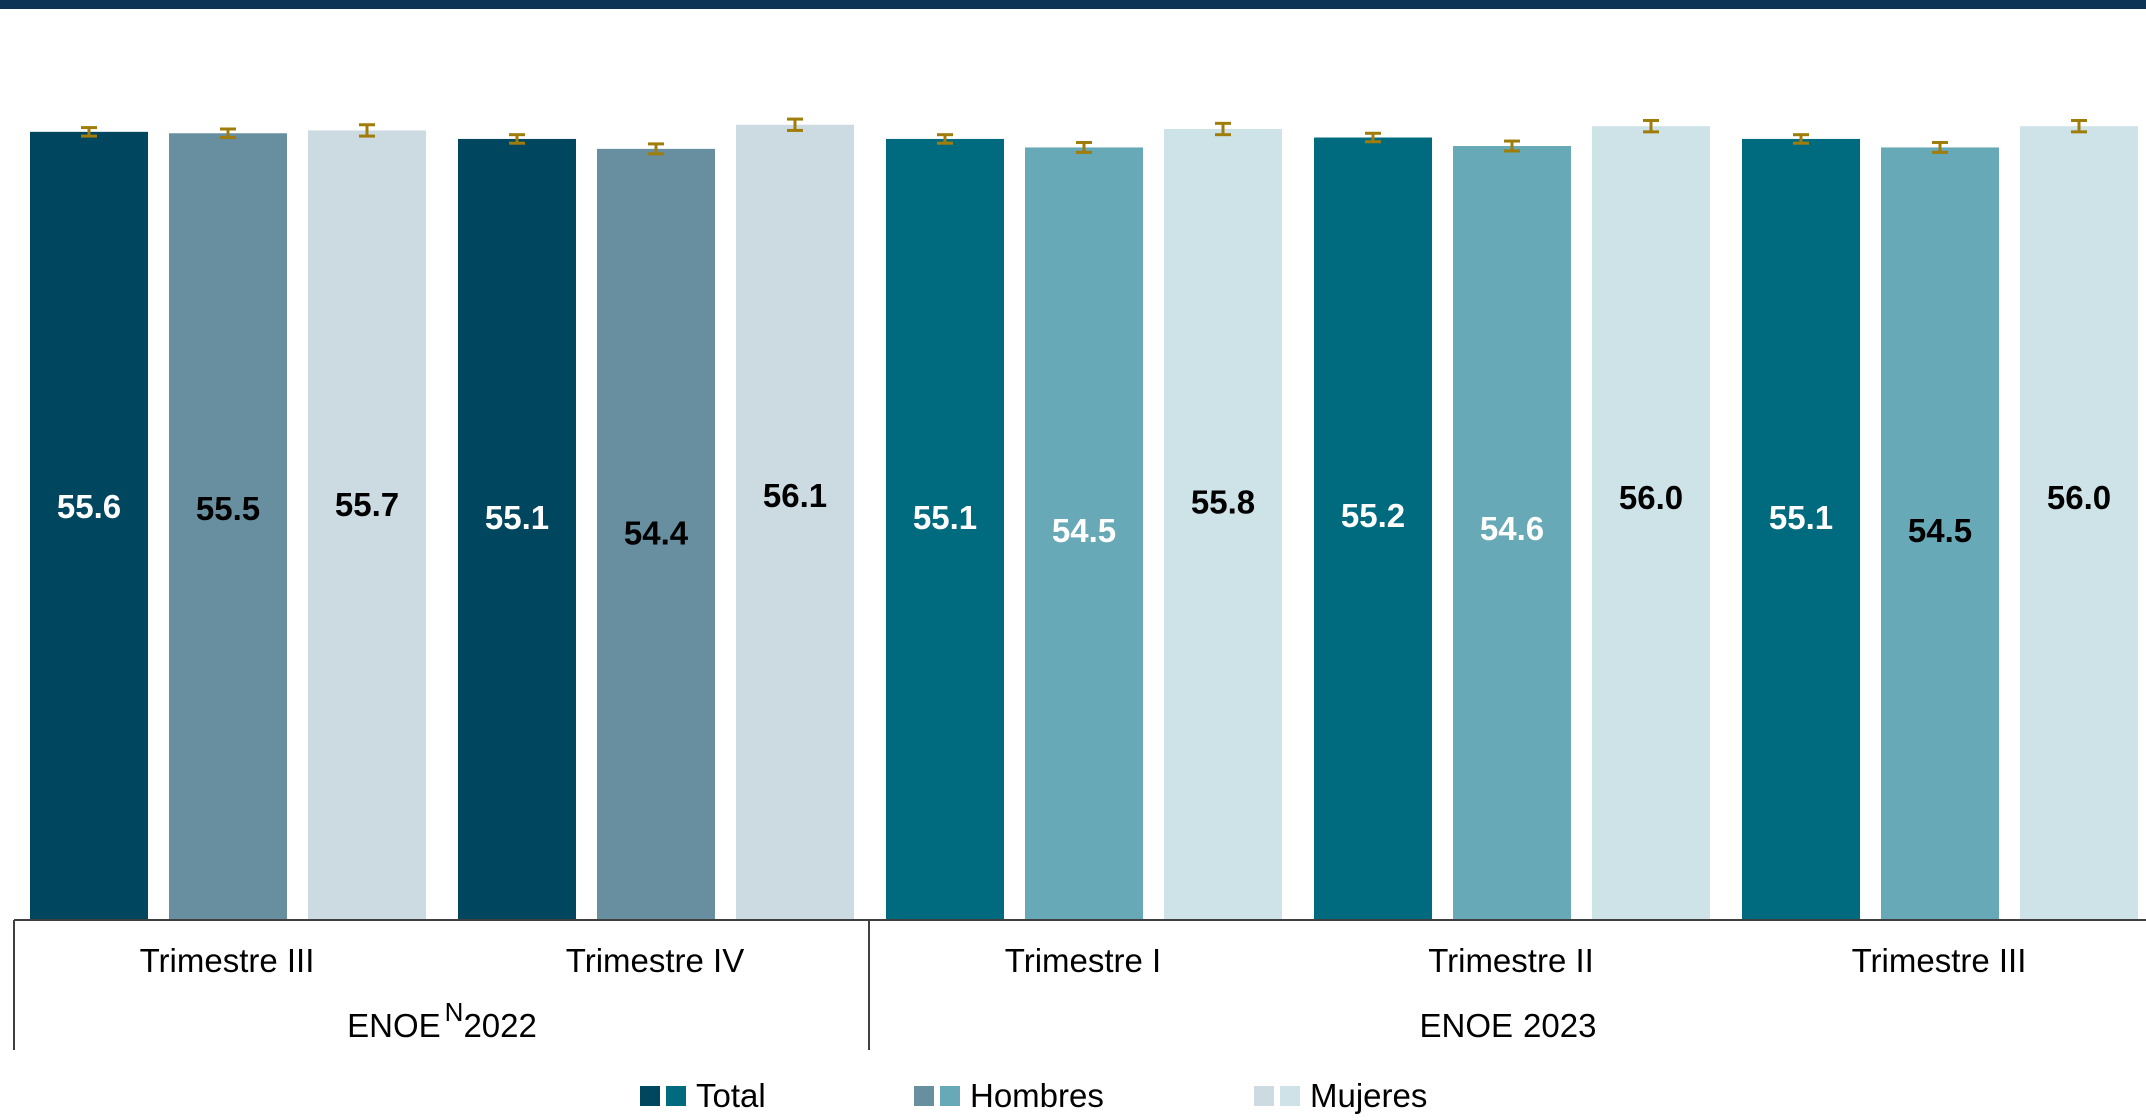  What do you see at coordinates (1511, 960) in the screenshot?
I see `x-tick-label: Trimestre II` at bounding box center [1511, 960].